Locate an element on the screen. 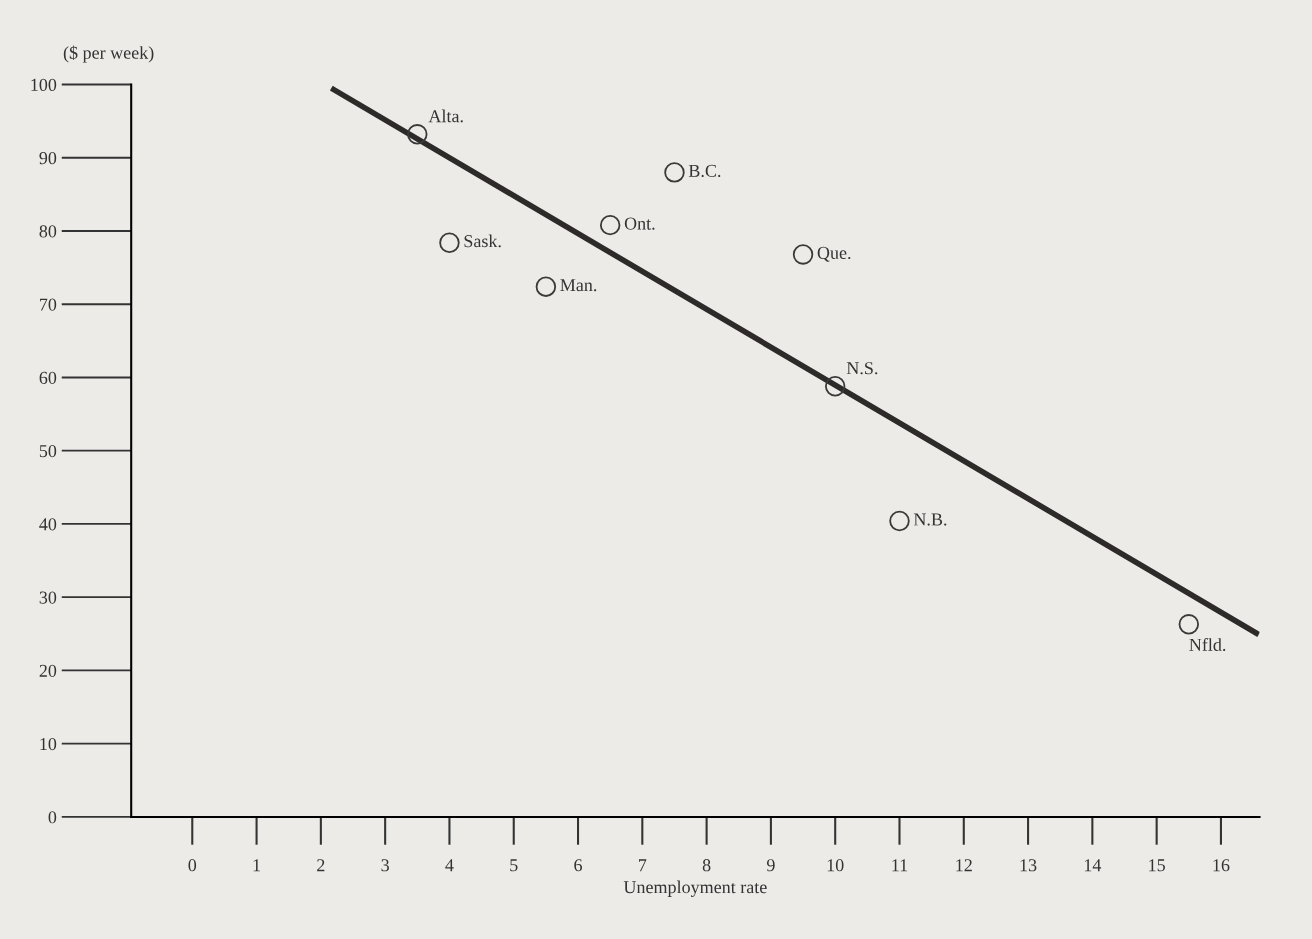 Image resolution: width=1312 pixels, height=939 pixels. annotation: Sask. is located at coordinates (482, 241).